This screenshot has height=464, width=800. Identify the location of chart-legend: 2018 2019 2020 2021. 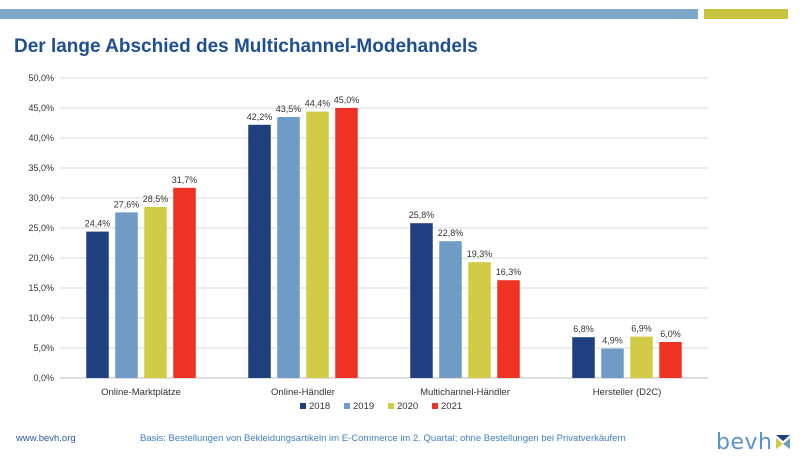
(381, 406).